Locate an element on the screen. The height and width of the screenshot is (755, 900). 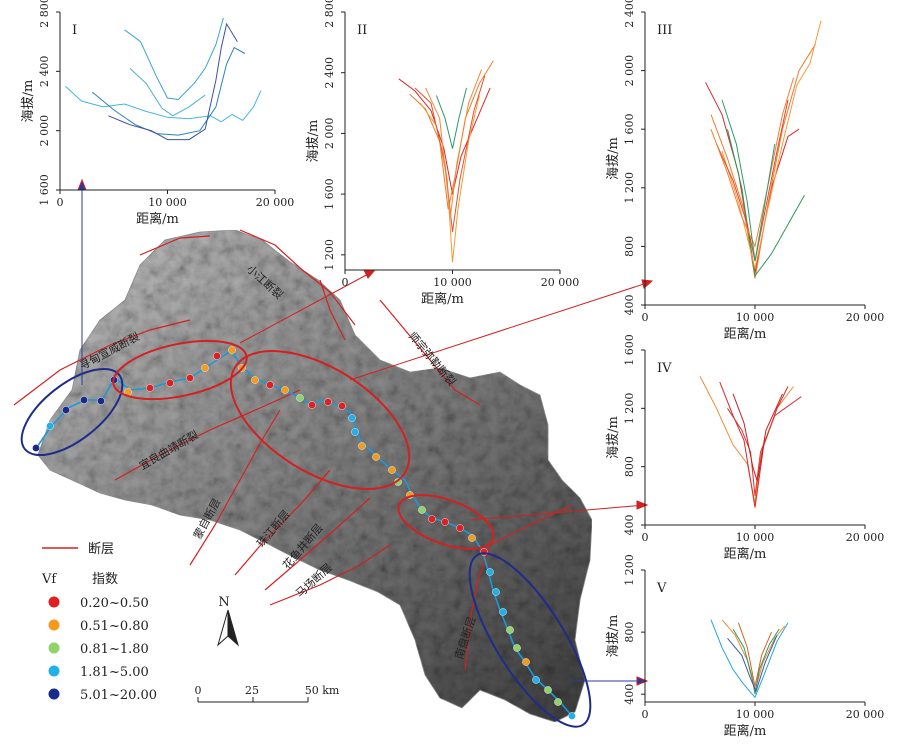
segment-ellipse-IV is located at coordinates (446, 522).